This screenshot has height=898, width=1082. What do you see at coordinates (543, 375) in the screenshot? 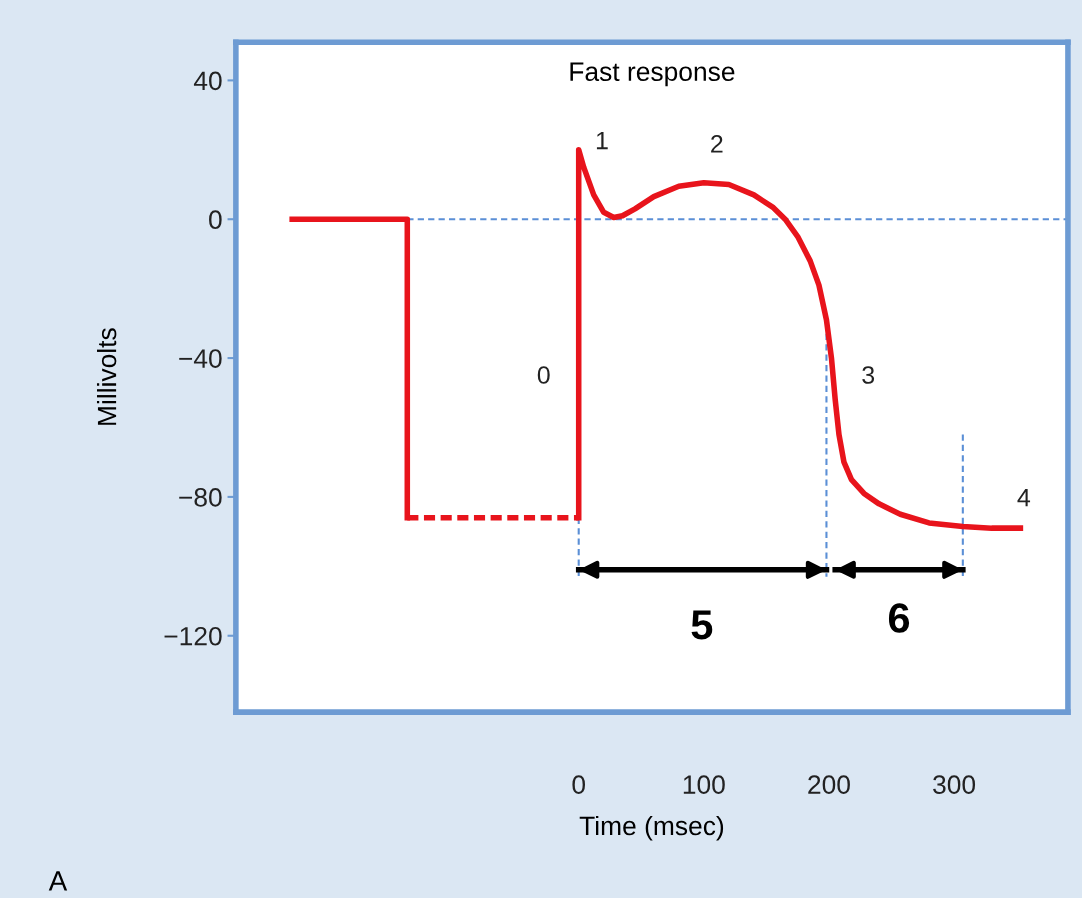
I see `annotation: 0` at bounding box center [543, 375].